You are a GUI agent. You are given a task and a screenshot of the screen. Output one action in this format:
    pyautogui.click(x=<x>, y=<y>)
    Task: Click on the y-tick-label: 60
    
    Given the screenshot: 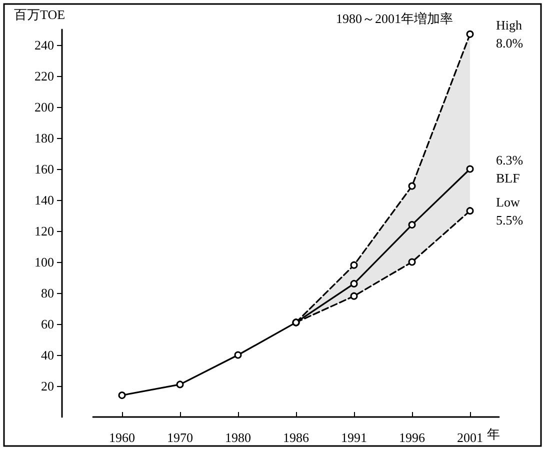 What is the action you would take?
    pyautogui.click(x=47, y=324)
    